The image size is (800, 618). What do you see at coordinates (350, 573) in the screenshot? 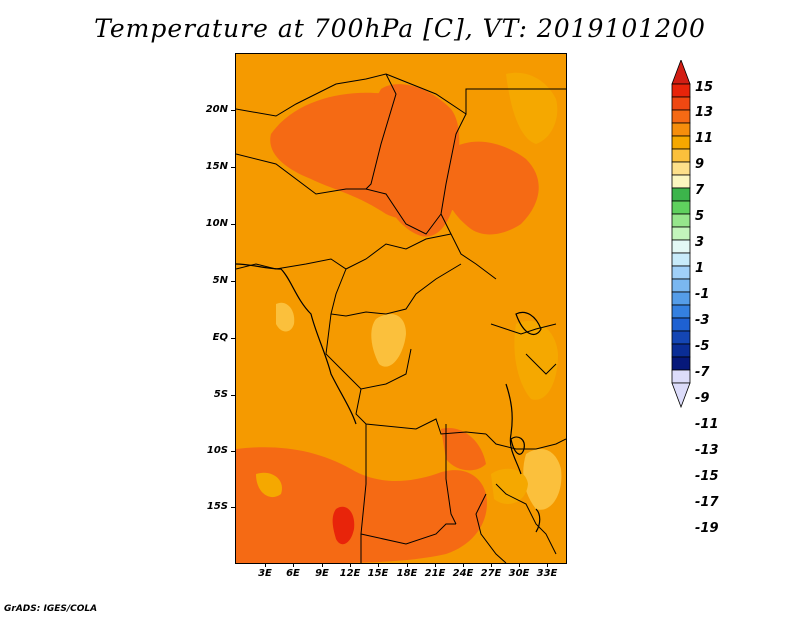
I see `x-tick-label: 12E` at bounding box center [350, 573].